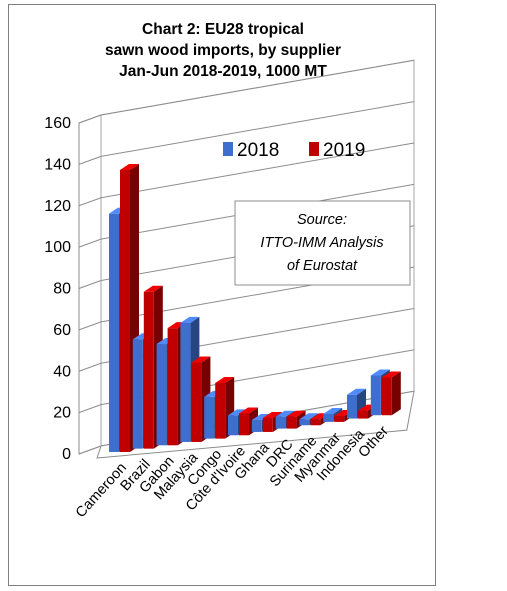  I want to click on bar-2019-7-top, so click(296, 413).